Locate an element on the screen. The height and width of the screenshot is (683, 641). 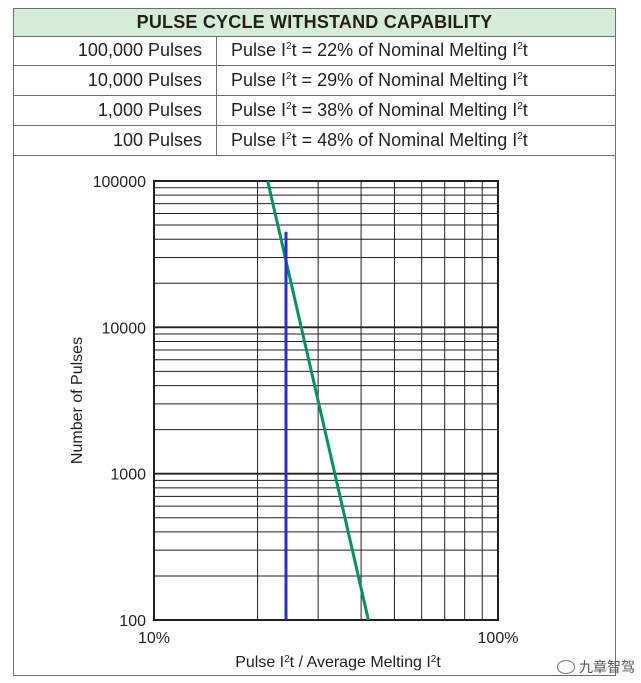
rating-cell: Pulse I2t = 48% of Nominal Melting I2t is located at coordinates (415, 140).